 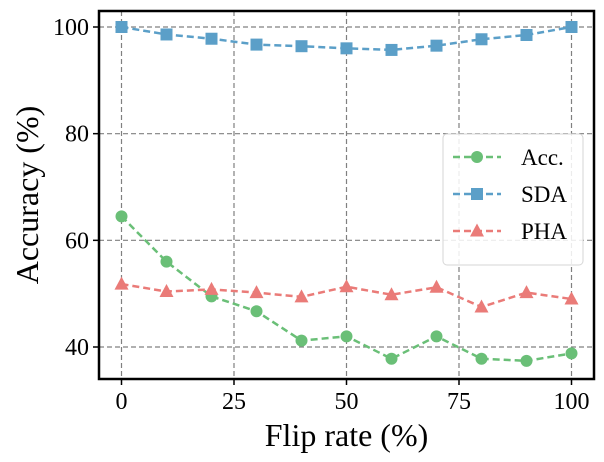 What do you see at coordinates (542, 157) in the screenshot?
I see `legend-label: Acc.` at bounding box center [542, 157].